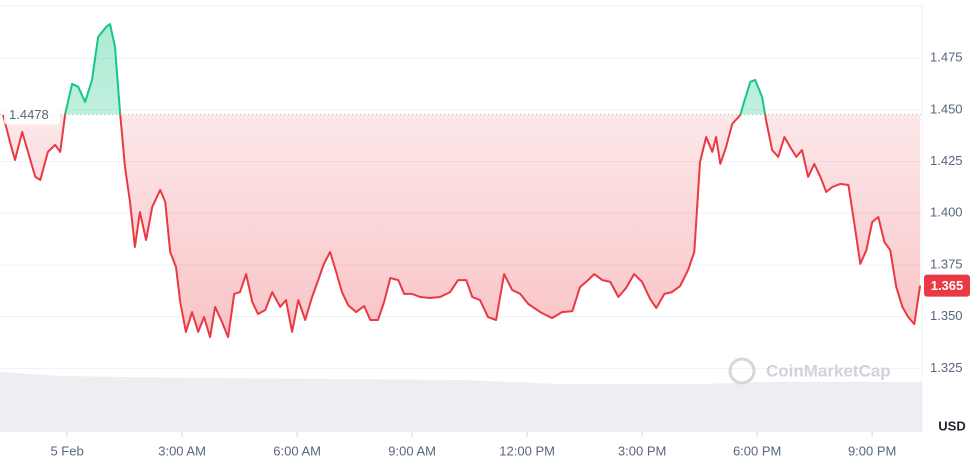 The width and height of the screenshot is (976, 461). I want to click on x-tick-label: 3:00 AM, so click(182, 450).